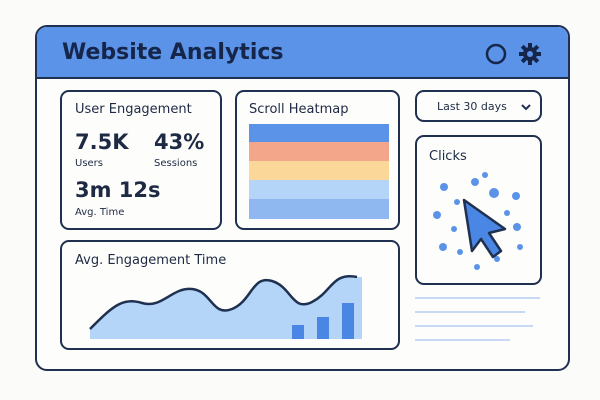  What do you see at coordinates (100, 212) in the screenshot?
I see `metric-label: Avg. Time` at bounding box center [100, 212].